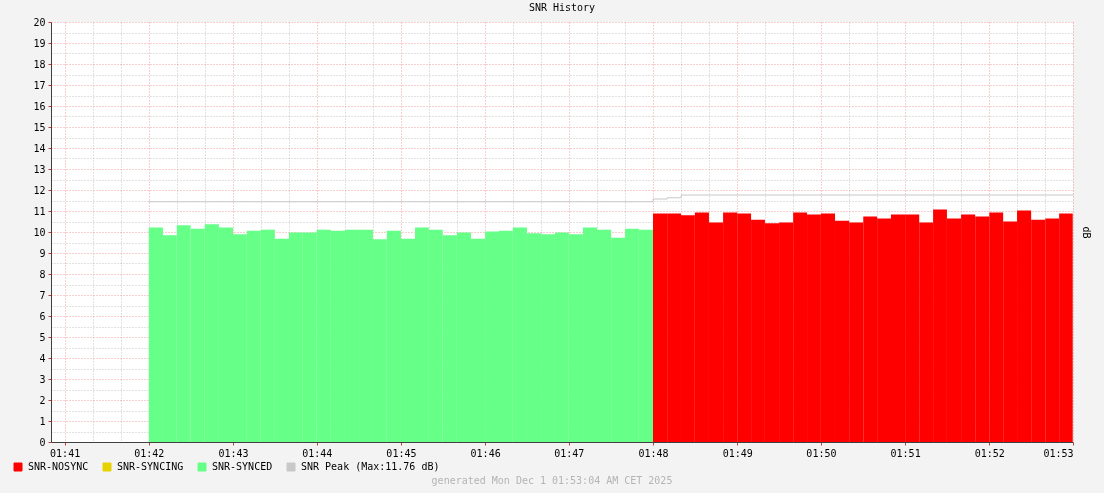  Describe the element at coordinates (39, 148) in the screenshot. I see `y-tick-label: 14` at that location.